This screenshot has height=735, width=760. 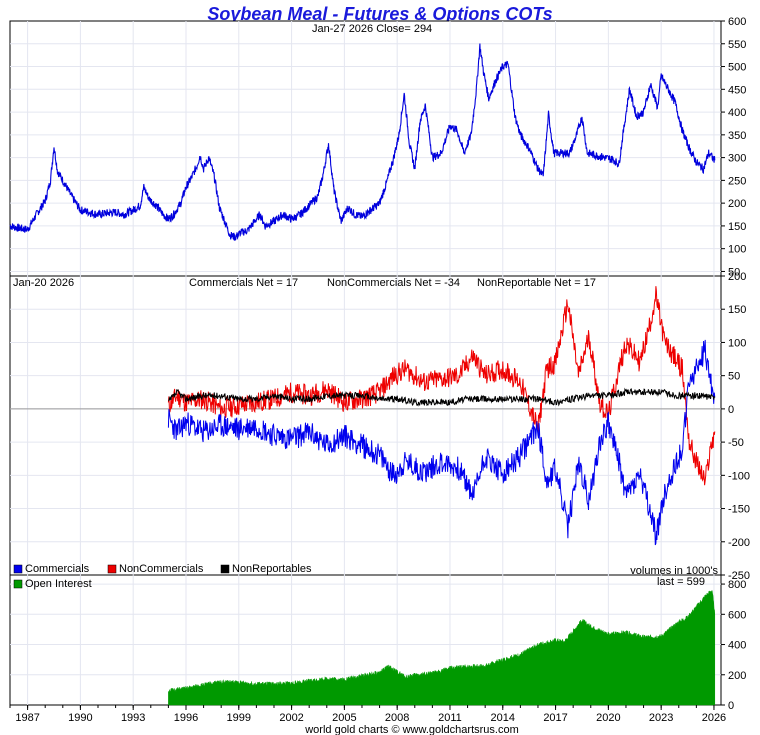 What do you see at coordinates (737, 310) in the screenshot?
I see `cot-y-tick-label: 150` at bounding box center [737, 310].